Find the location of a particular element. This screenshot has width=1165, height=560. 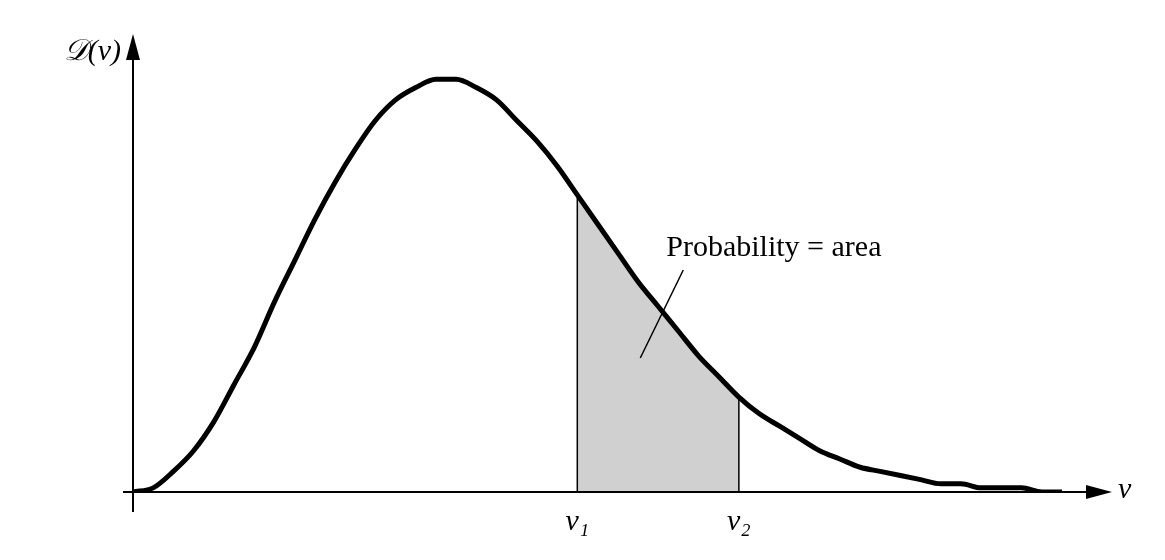

y-axis-title: 𝒟(v) is located at coordinates (92, 49).